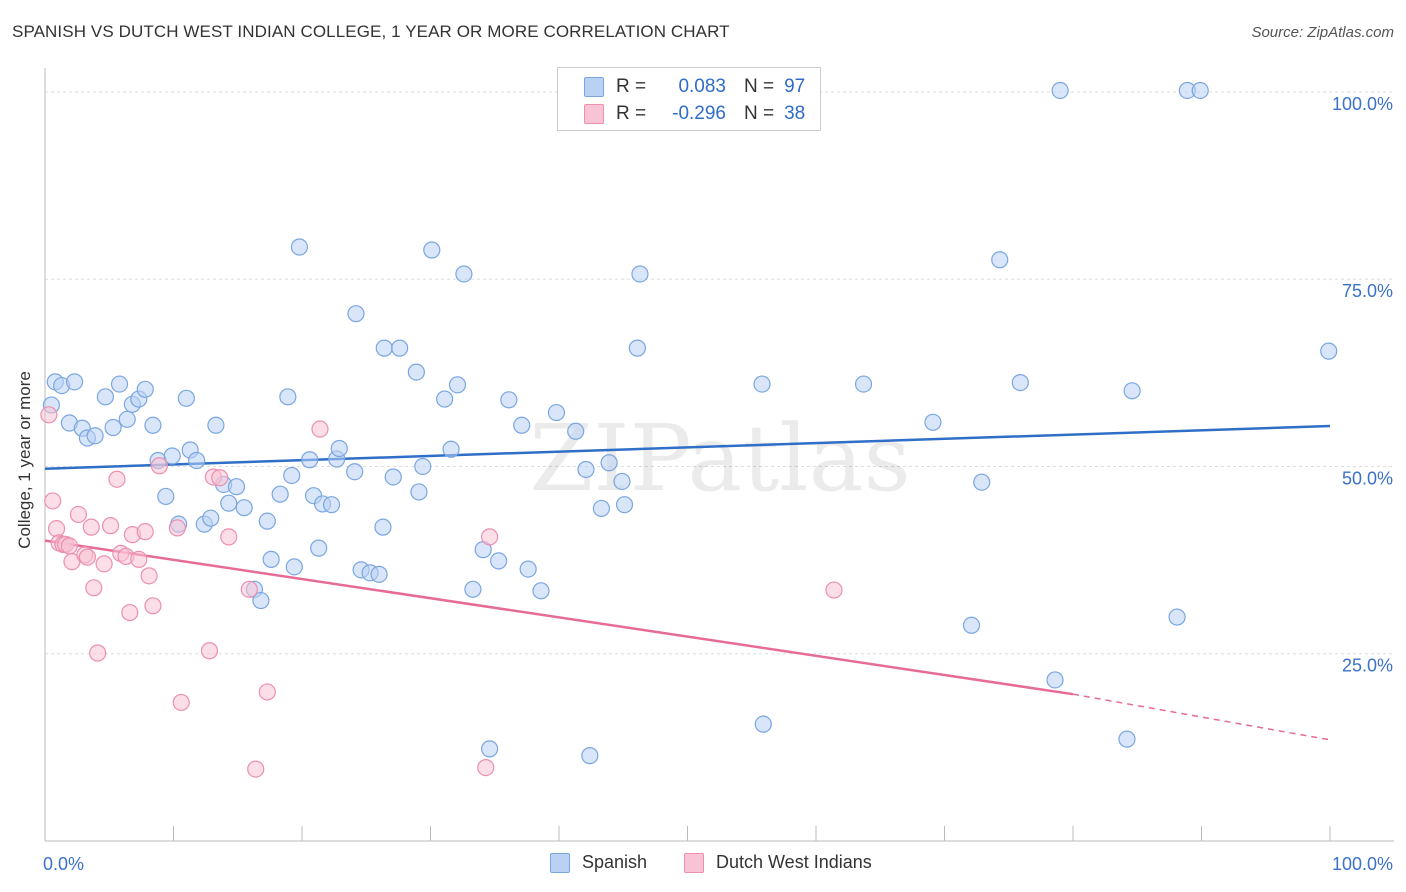 The width and height of the screenshot is (1406, 892). Describe the element at coordinates (559, 617) in the screenshot. I see `dutch-trend-line` at that location.